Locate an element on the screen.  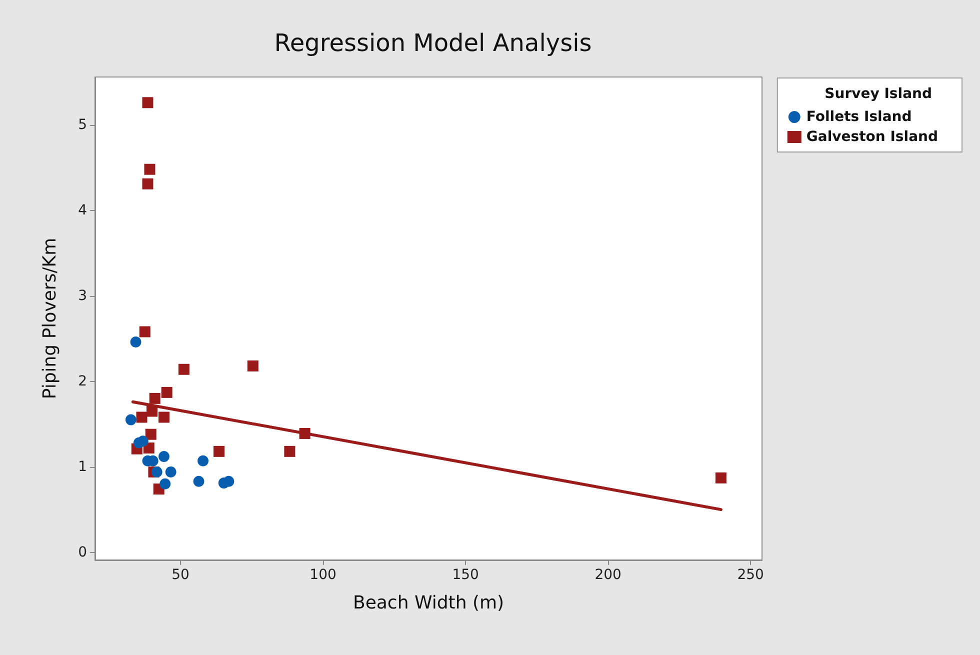
legend-title: Survey Island is located at coordinates (878, 94).